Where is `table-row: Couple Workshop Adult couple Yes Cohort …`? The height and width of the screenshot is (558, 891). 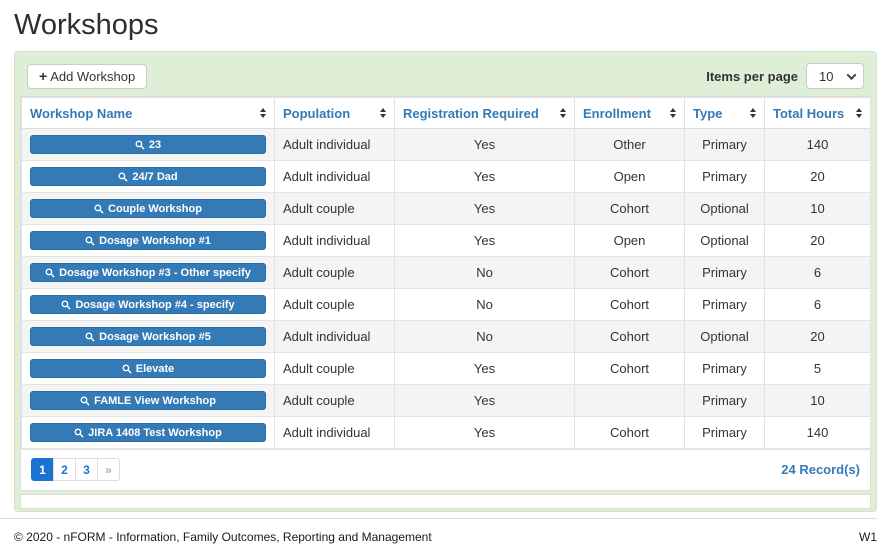 table-row: Couple Workshop Adult couple Yes Cohort … is located at coordinates (446, 208).